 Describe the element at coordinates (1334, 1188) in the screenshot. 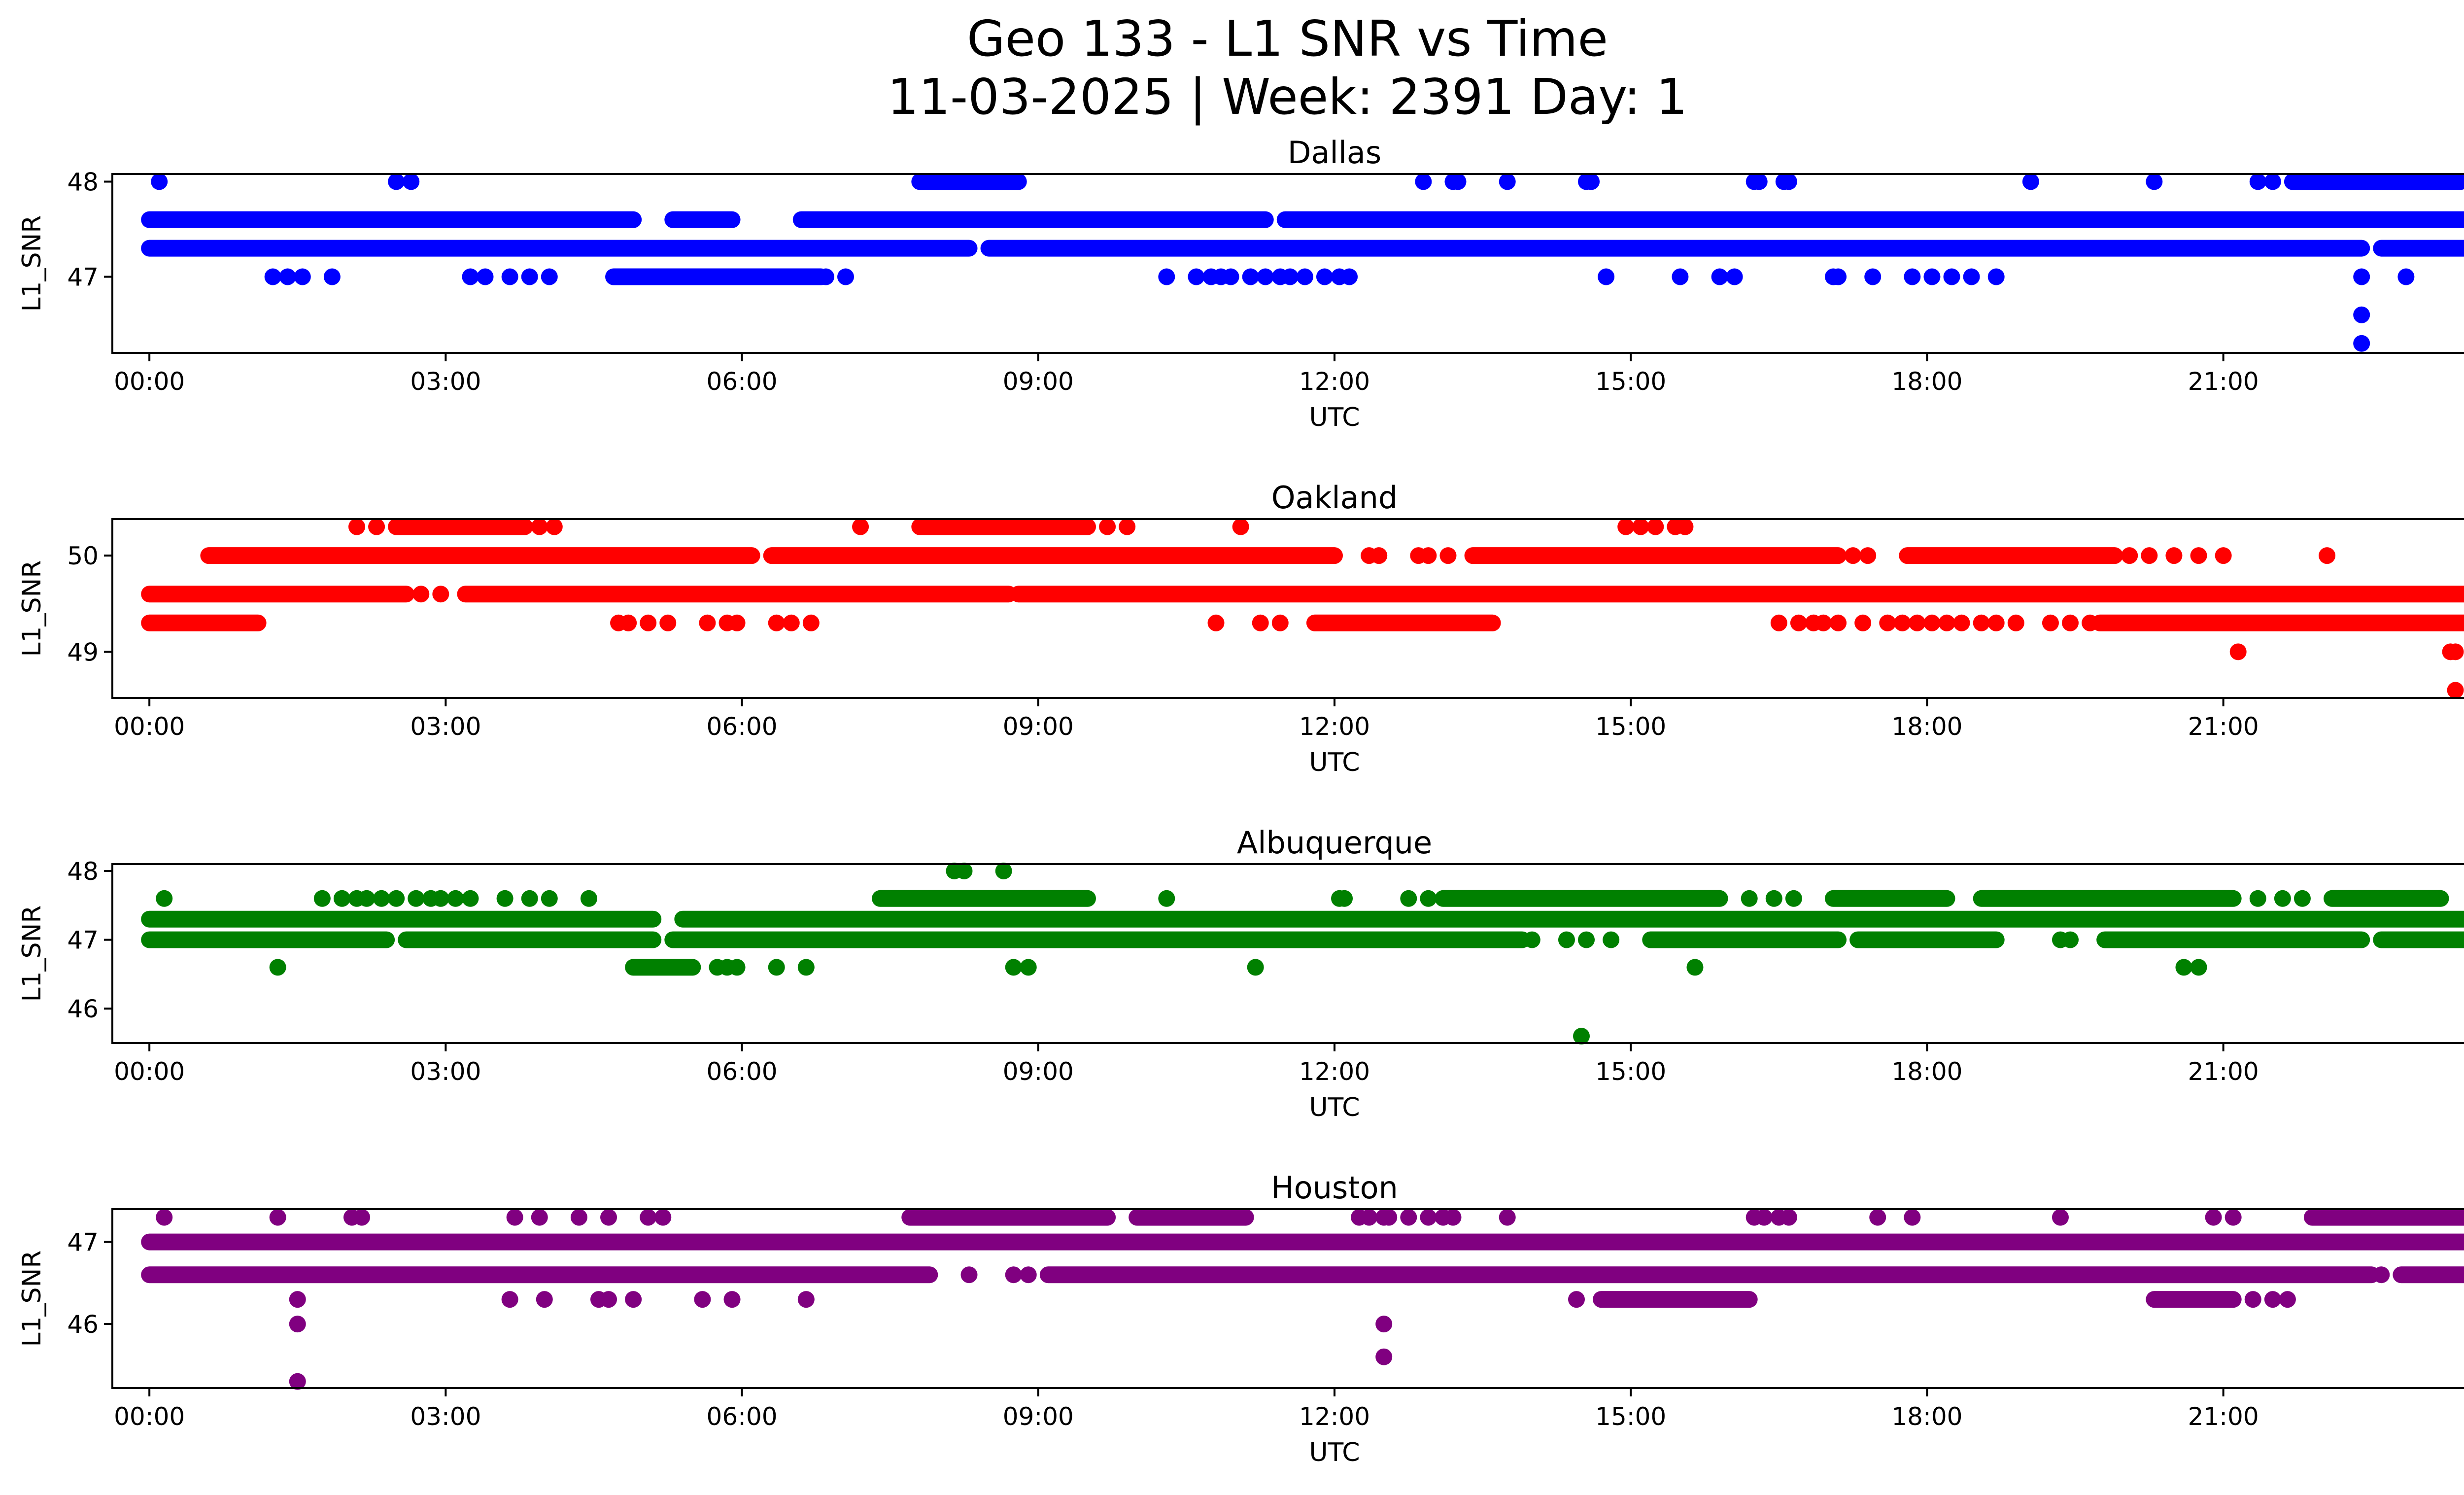

I see `subplot-title-houston: Houston` at that location.